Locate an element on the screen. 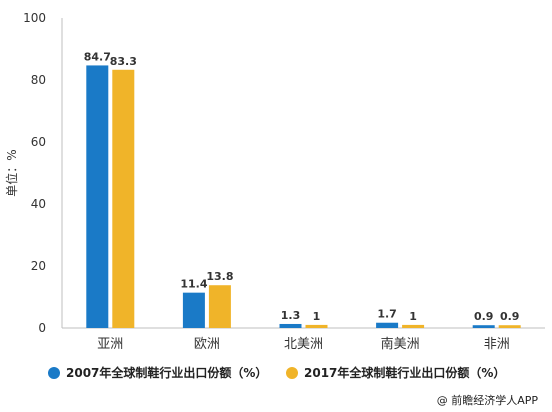 The image size is (552, 412). y-tick-label: 0 is located at coordinates (42, 328).